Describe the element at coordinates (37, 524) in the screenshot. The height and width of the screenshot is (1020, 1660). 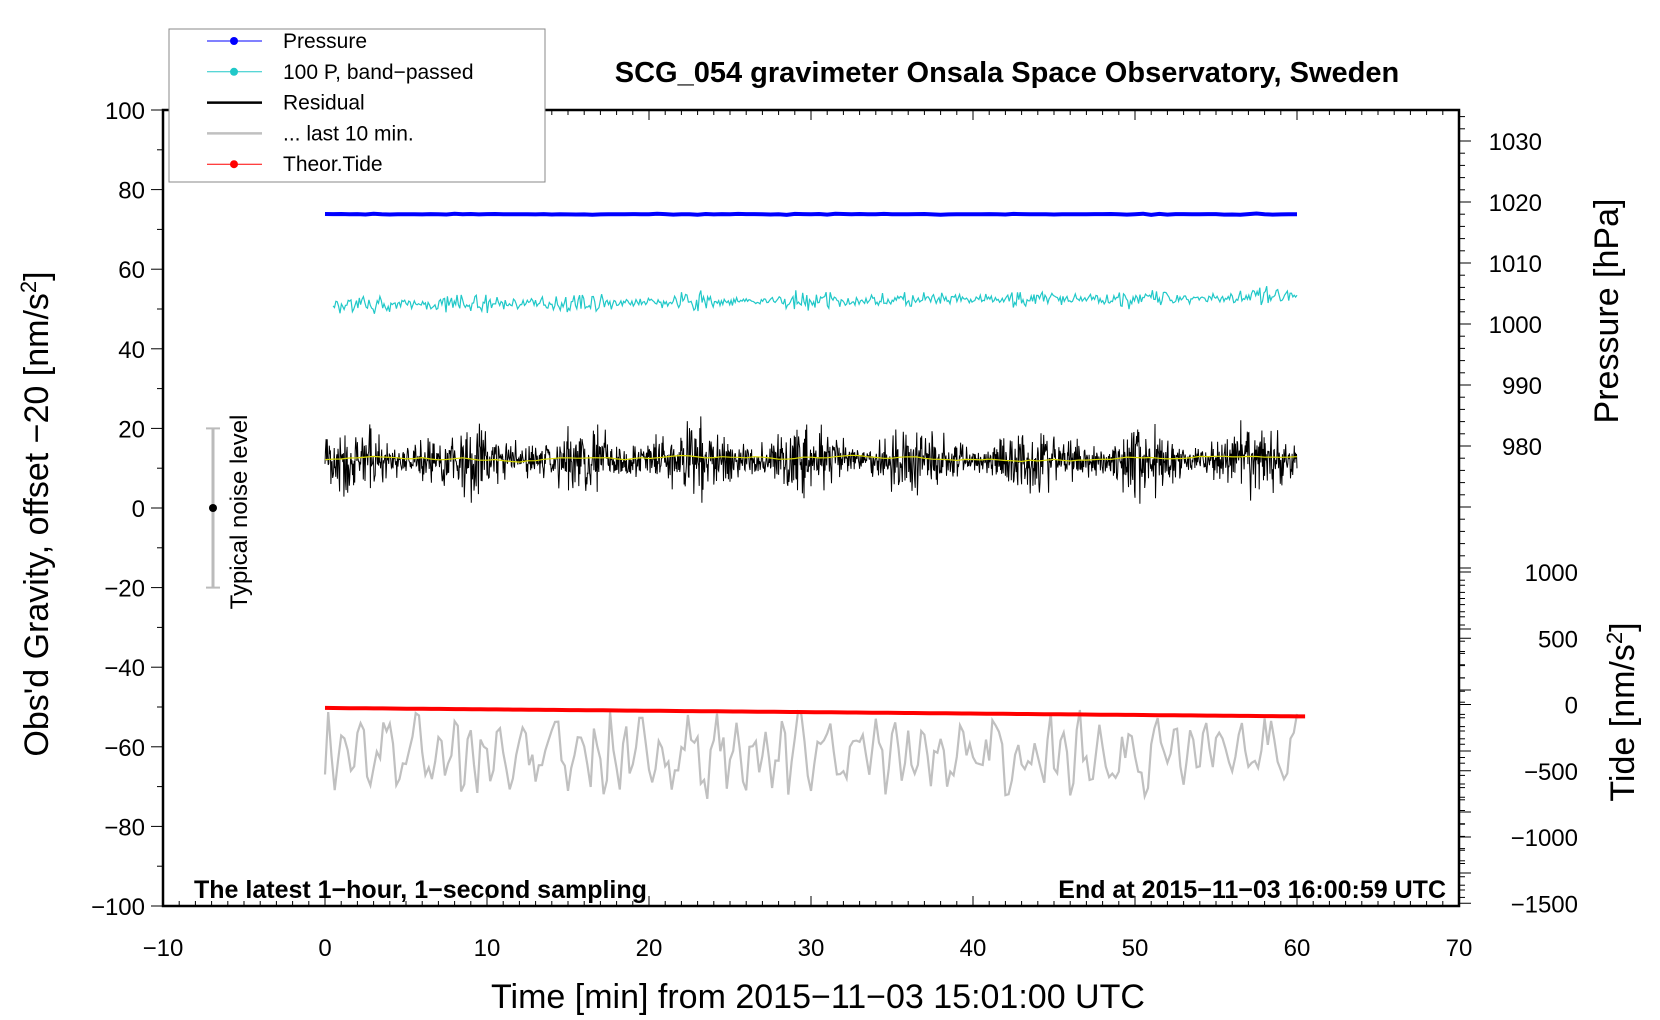
I see `y-axis-label-main: Obs'd Gravity, offset −20 [nm/s` at that location.